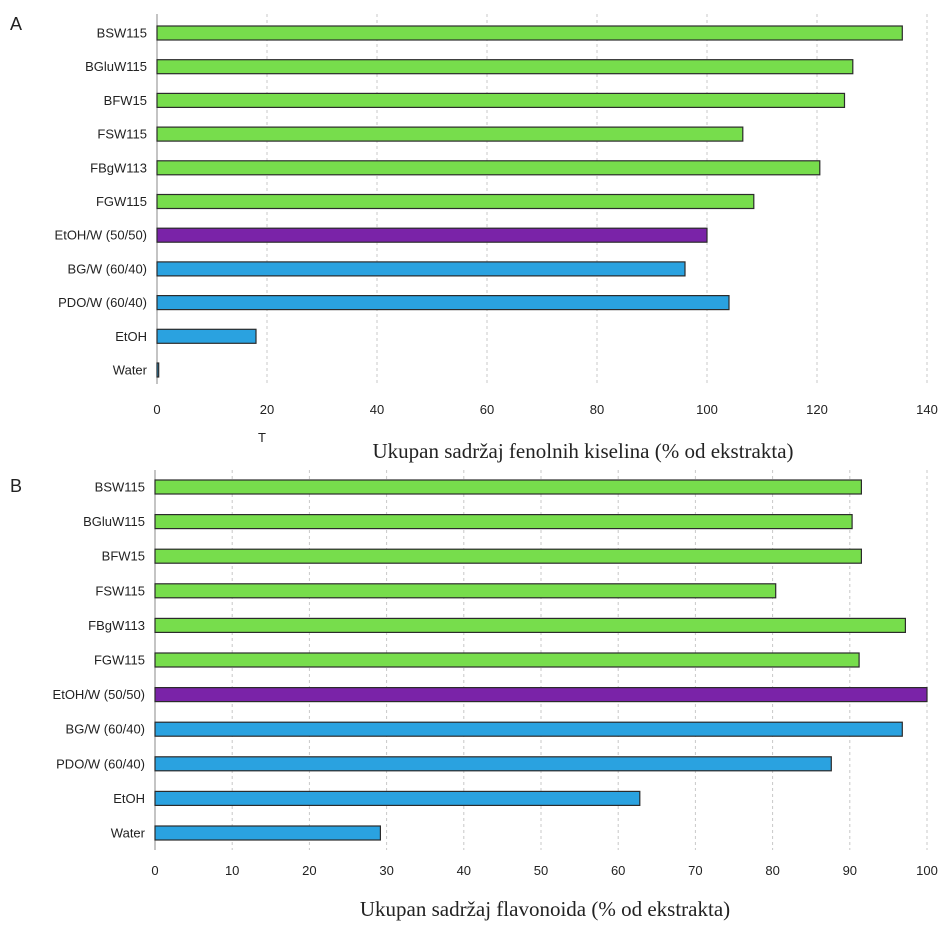  Describe the element at coordinates (927, 409) in the screenshot. I see `x-tick-label: 140` at that location.